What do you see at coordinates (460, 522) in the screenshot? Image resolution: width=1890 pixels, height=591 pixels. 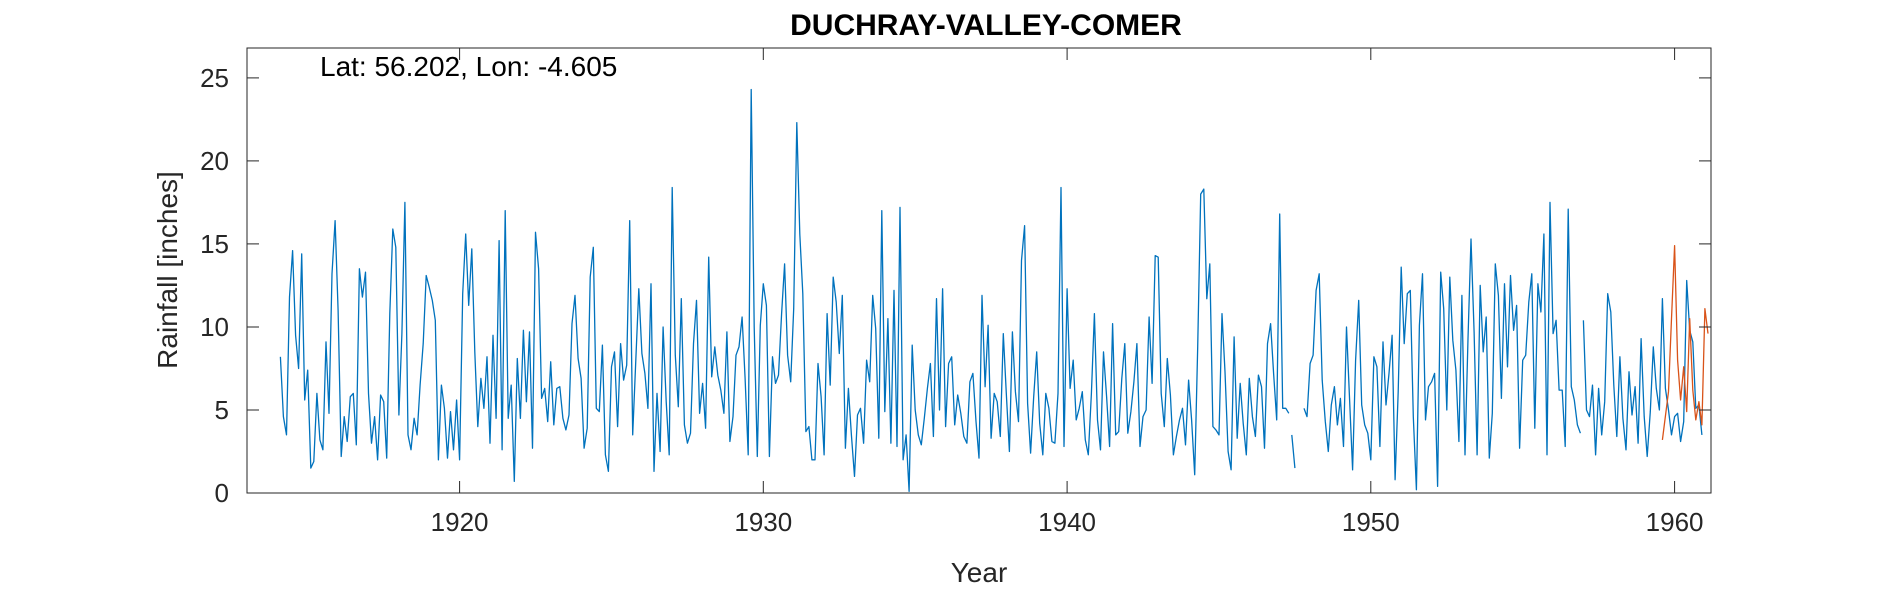 I see `x-tick-label-1920: 1920` at bounding box center [460, 522].